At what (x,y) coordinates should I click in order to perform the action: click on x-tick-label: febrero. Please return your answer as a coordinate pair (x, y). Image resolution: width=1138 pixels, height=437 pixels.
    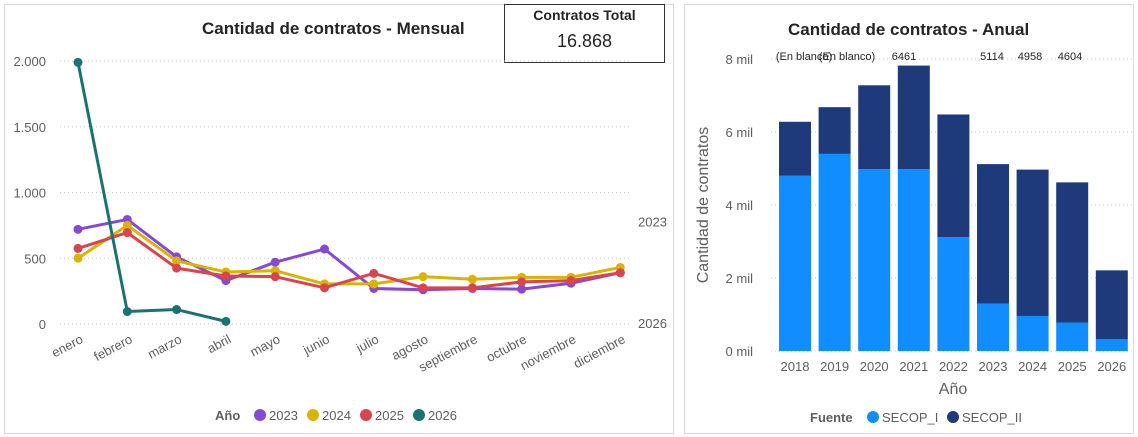
    Looking at the image, I should click on (112, 347).